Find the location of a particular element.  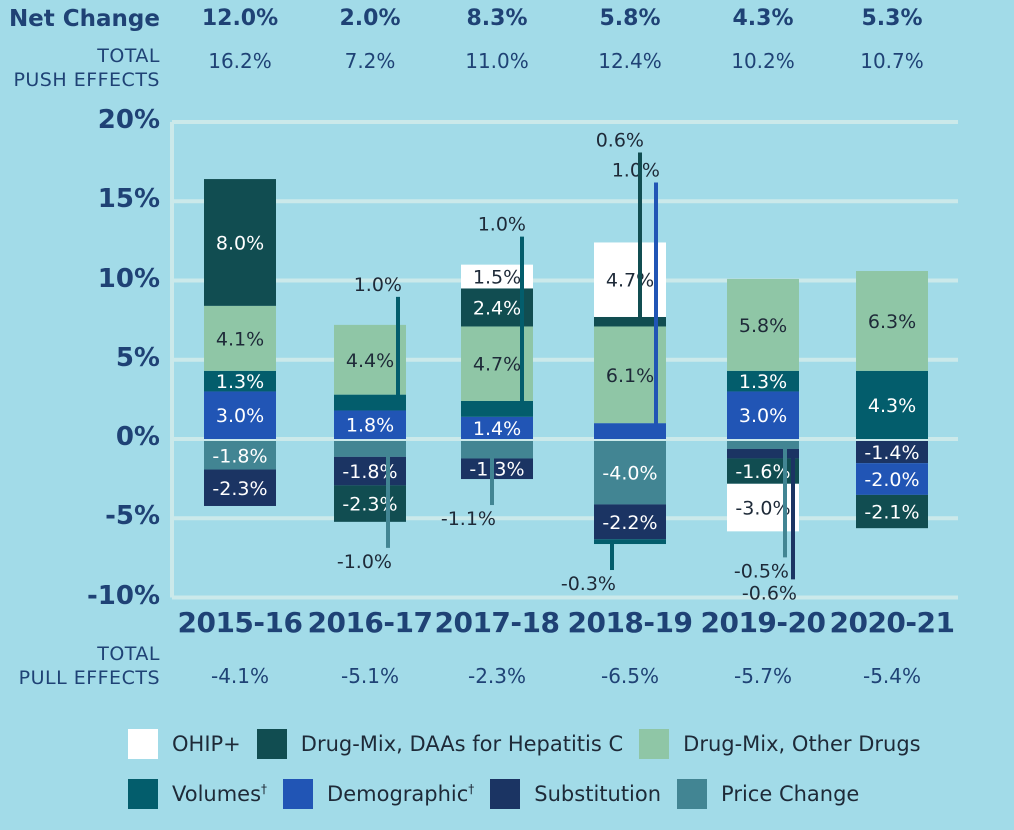

legend-item: Drug-Mix, Other Drugs is located at coordinates (780, 744).